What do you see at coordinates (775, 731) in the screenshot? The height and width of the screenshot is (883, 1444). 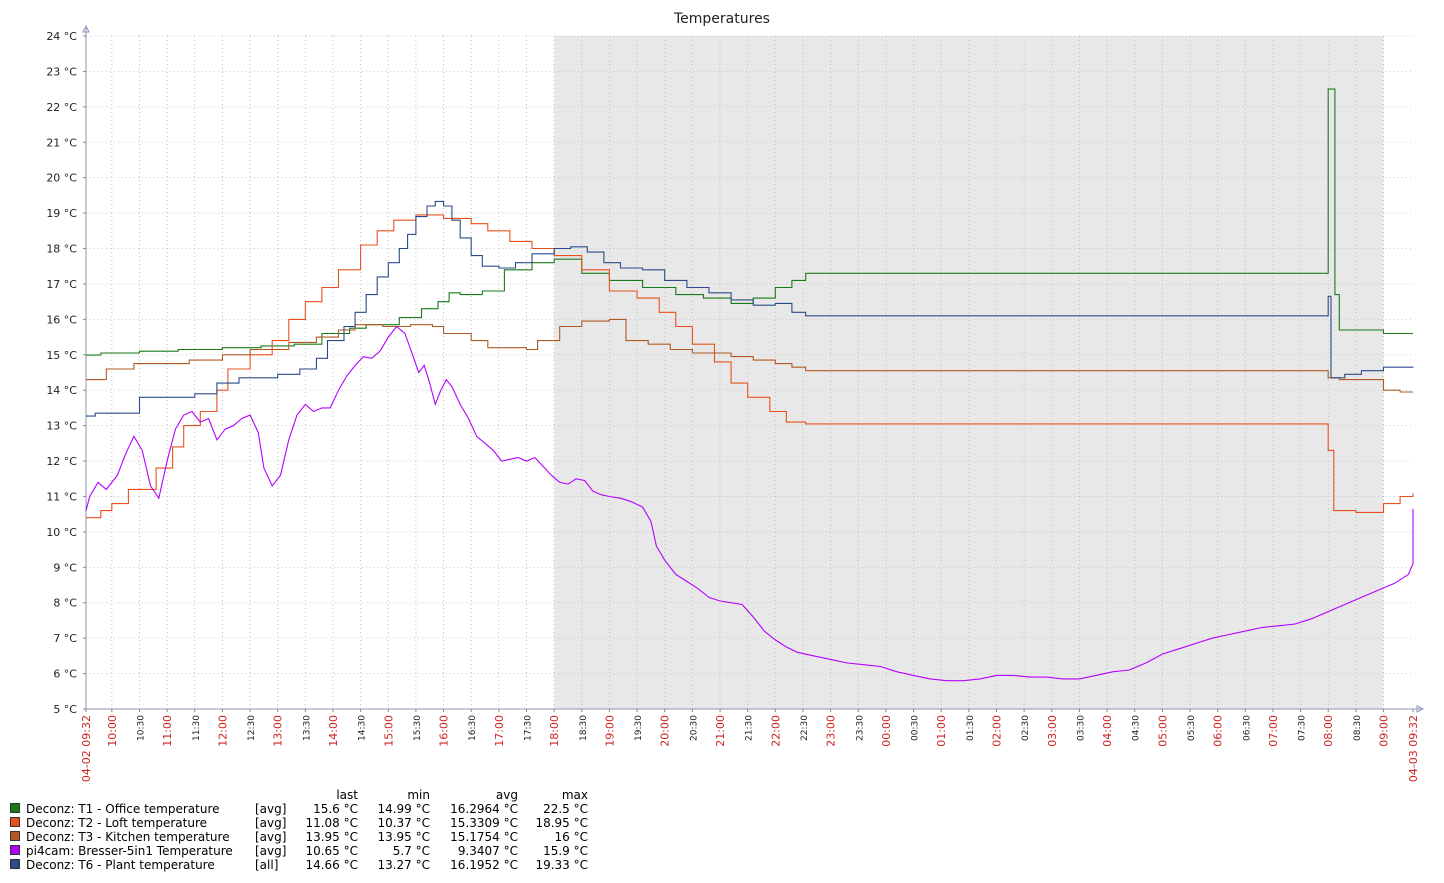 I see `x-tick-label: 22:00` at bounding box center [775, 731].